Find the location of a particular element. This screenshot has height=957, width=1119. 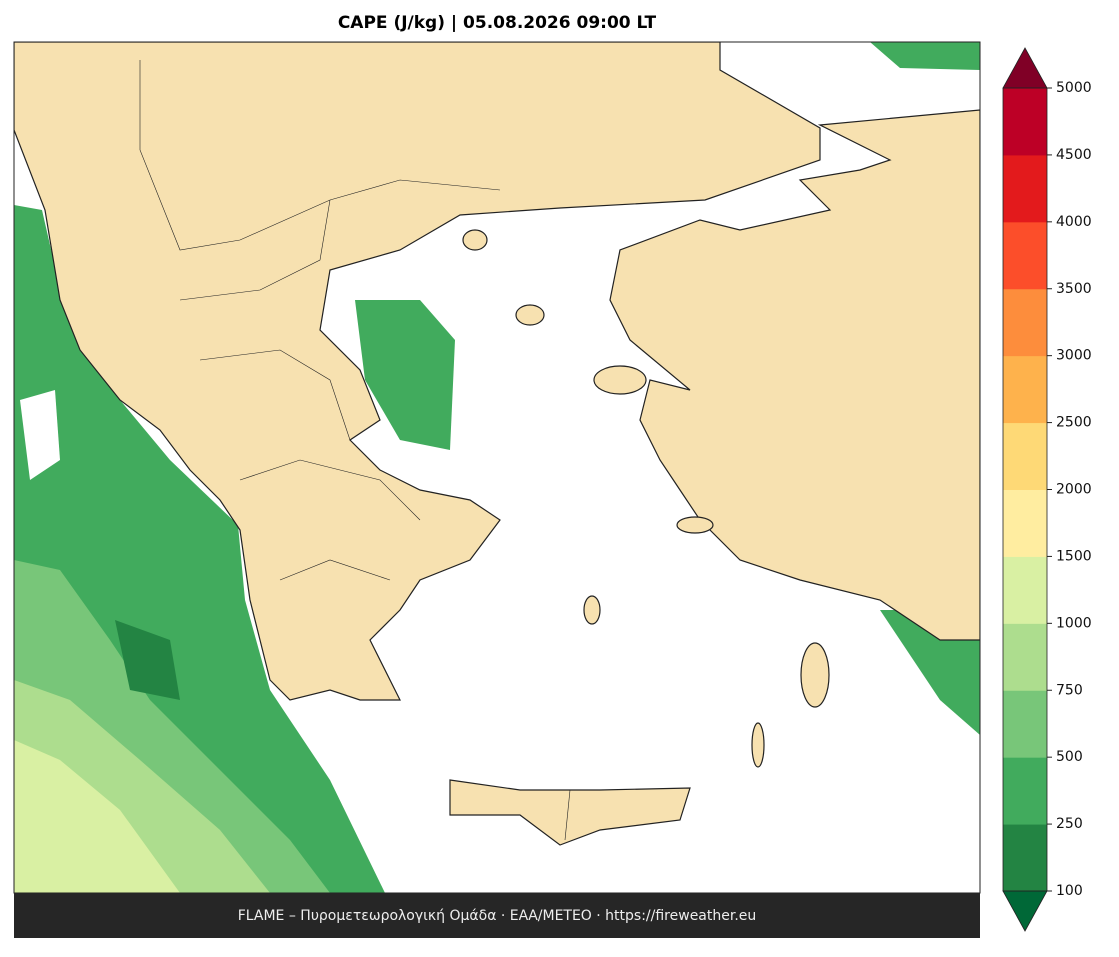

map-title: CAPE (J/kg) | 05.08.2026 09:00 LT is located at coordinates (497, 23).